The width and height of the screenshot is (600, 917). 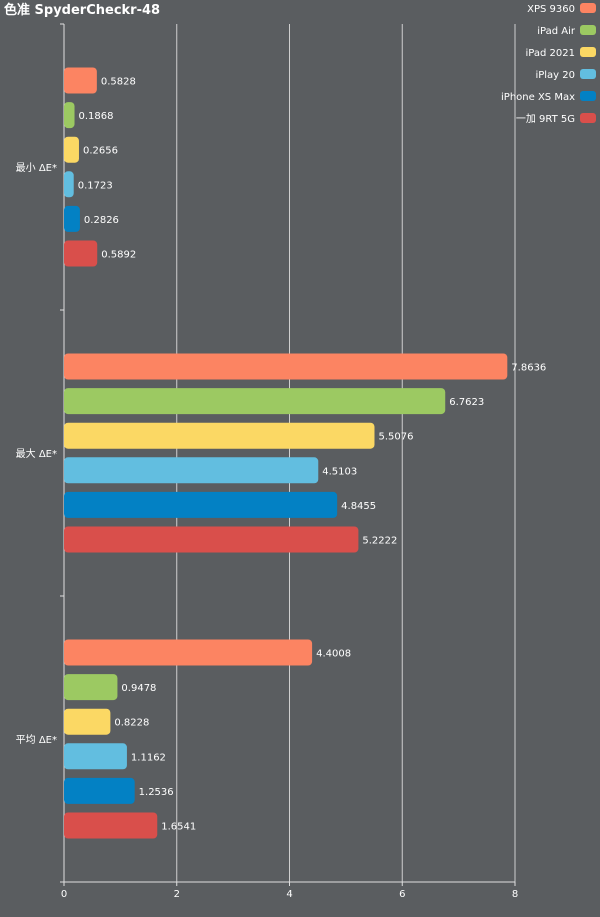 What do you see at coordinates (551, 9) in the screenshot?
I see `legend-label: XPS 9360` at bounding box center [551, 9].